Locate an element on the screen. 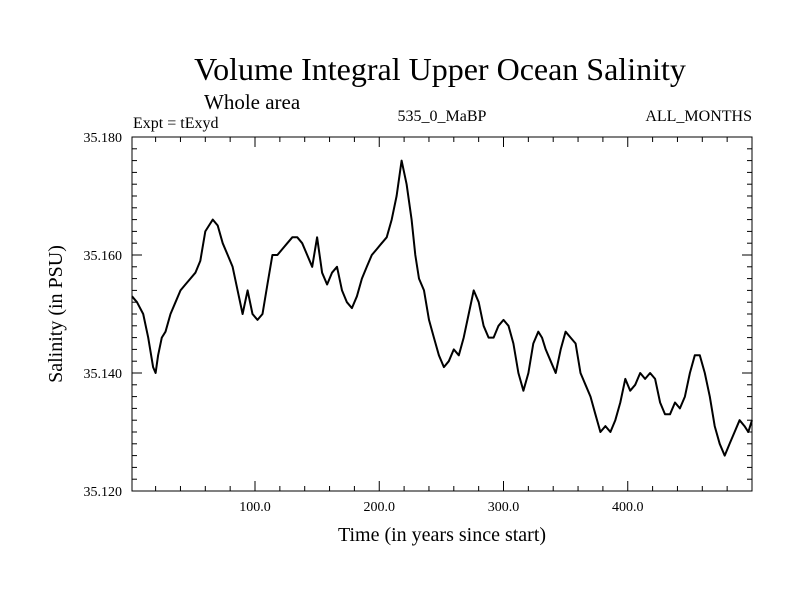  y-tick-label: 35.160 is located at coordinates (103, 256).